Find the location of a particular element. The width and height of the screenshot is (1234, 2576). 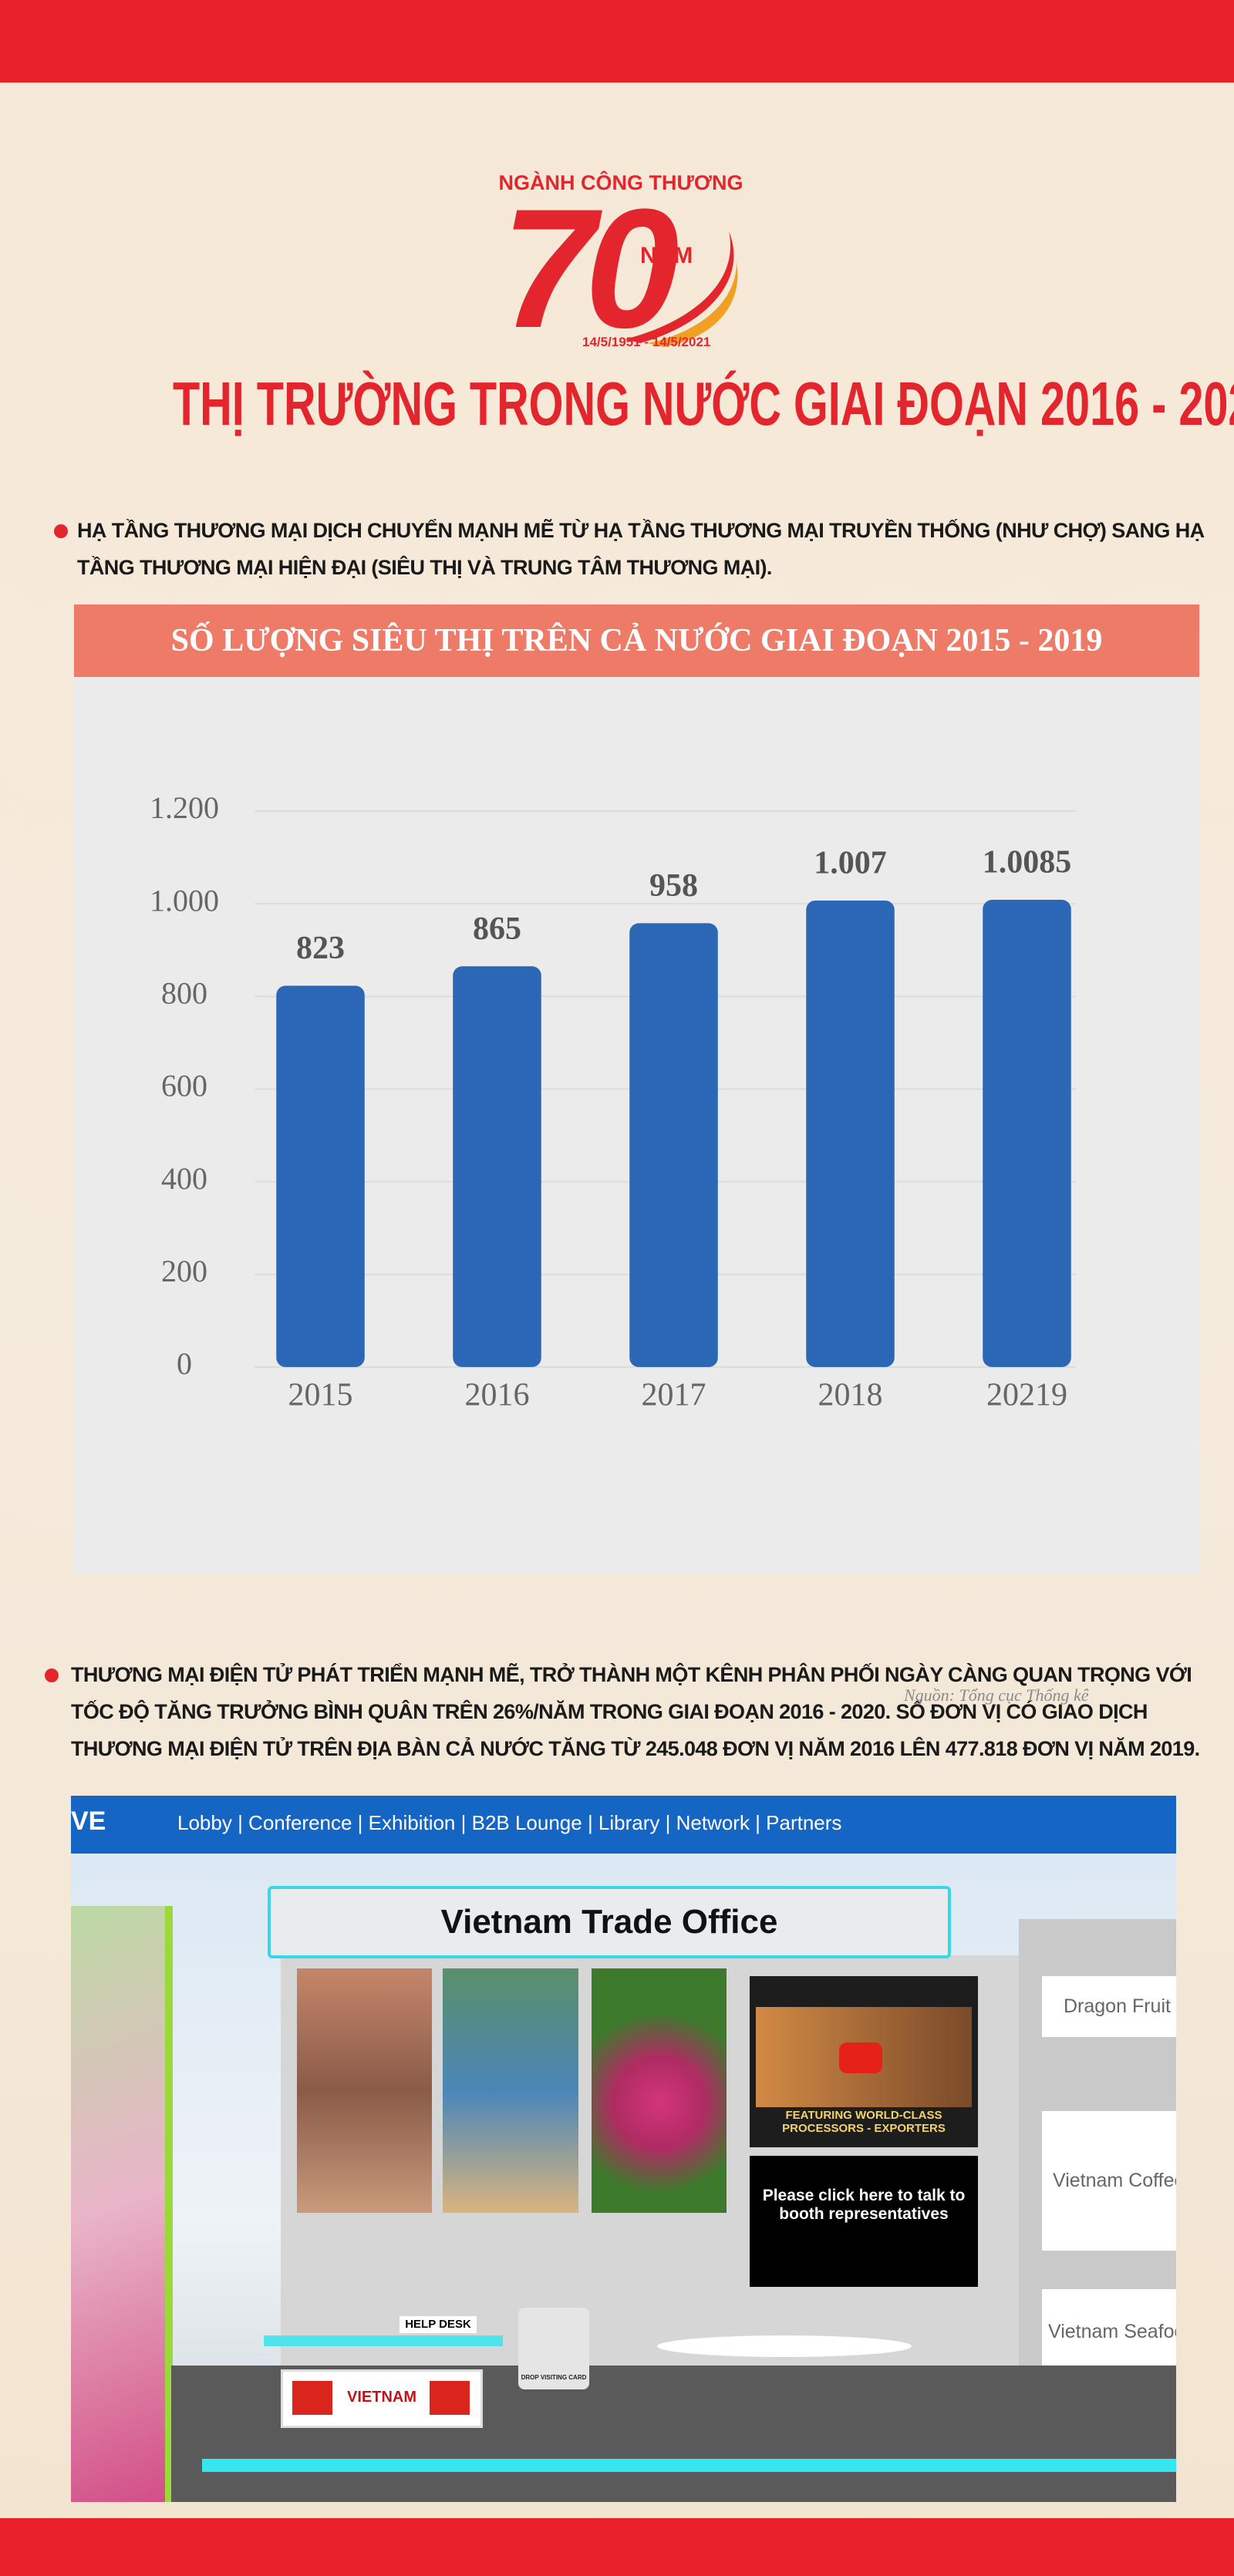

nav-bar is located at coordinates (623, 1825).